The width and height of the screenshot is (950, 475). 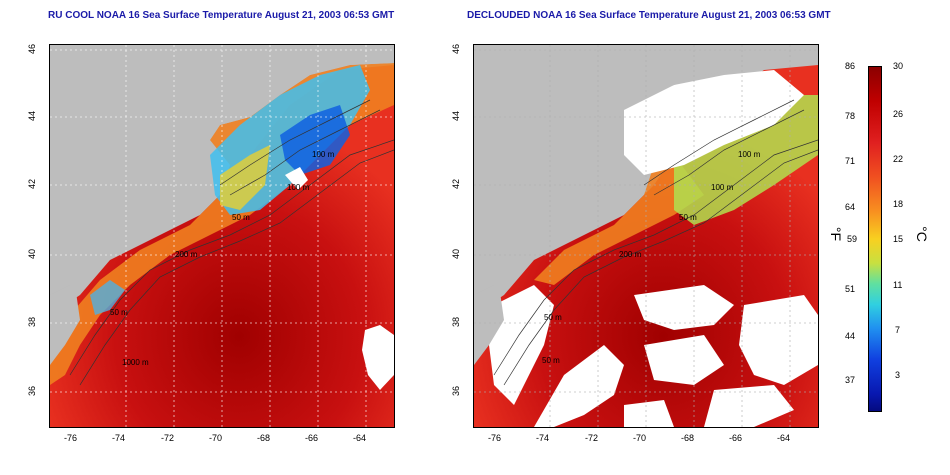 What do you see at coordinates (315, 140) in the screenshot?
I see `gulf-of-maine-cold` at bounding box center [315, 140].